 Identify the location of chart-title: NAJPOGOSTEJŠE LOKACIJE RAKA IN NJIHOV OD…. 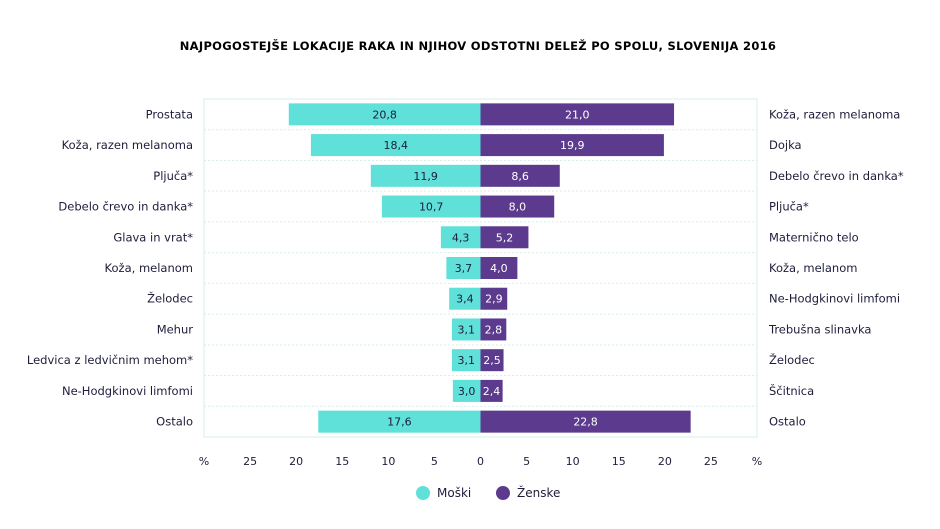
(478, 45).